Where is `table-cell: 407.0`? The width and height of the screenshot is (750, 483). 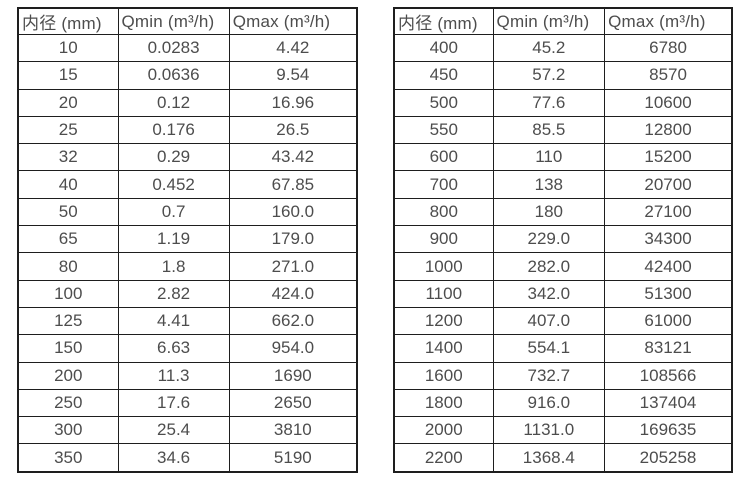 table-cell: 407.0 is located at coordinates (549, 321).